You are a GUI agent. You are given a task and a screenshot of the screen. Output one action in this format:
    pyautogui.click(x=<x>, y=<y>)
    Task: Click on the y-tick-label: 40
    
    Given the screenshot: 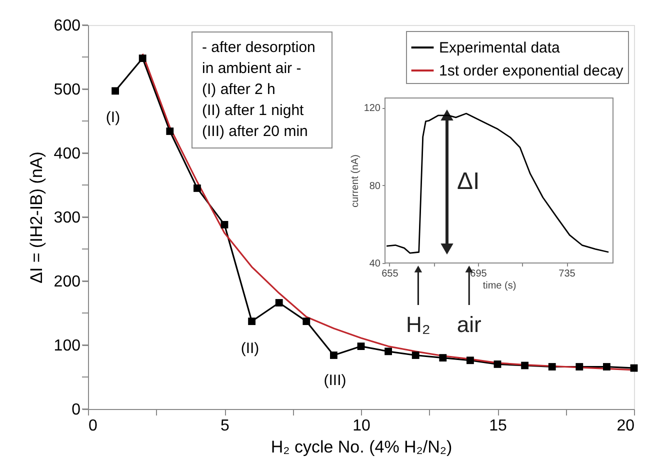 What is the action you would take?
    pyautogui.click(x=375, y=264)
    